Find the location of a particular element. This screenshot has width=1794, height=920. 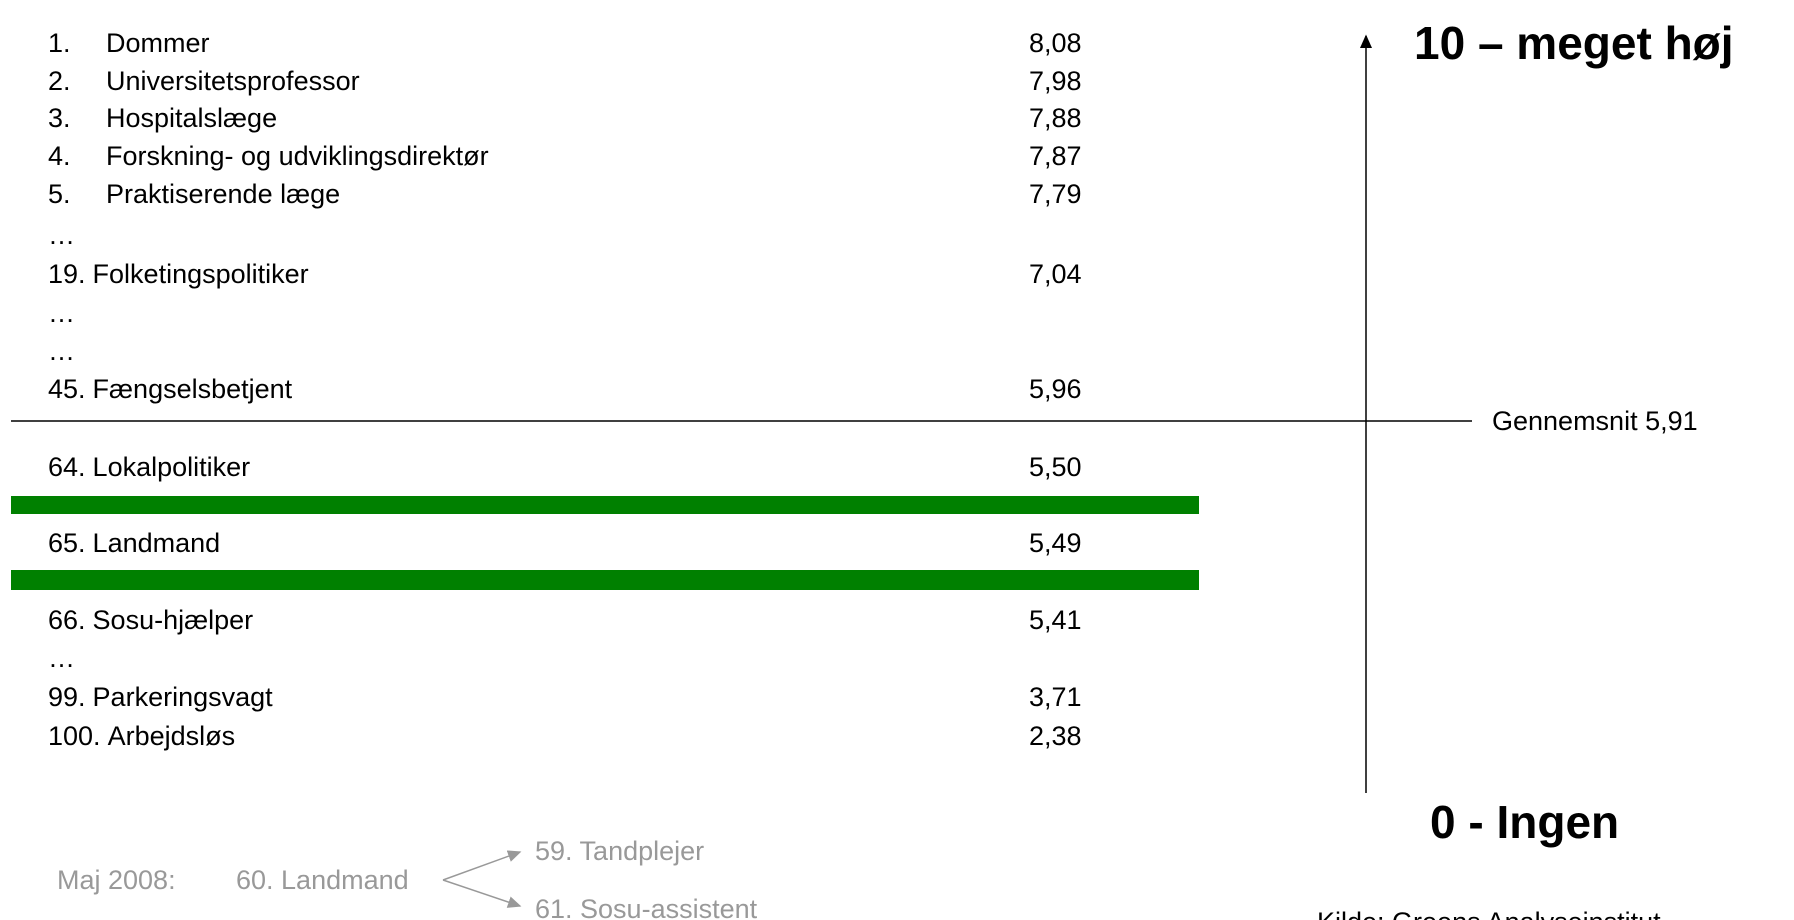

name: Parkeringsvagt is located at coordinates (182, 697).